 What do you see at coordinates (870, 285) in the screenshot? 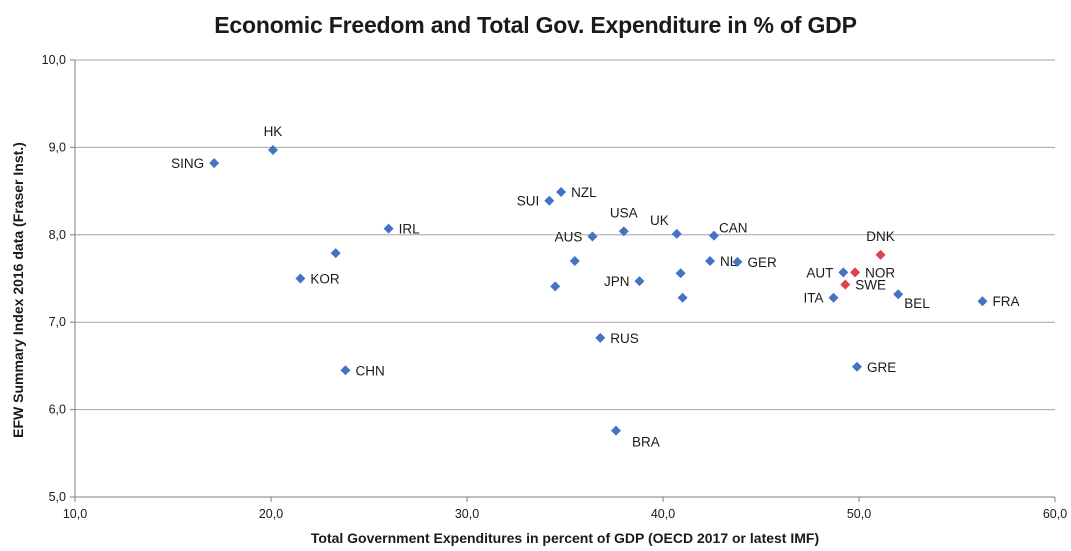
I see `point-label: SWE` at bounding box center [870, 285].